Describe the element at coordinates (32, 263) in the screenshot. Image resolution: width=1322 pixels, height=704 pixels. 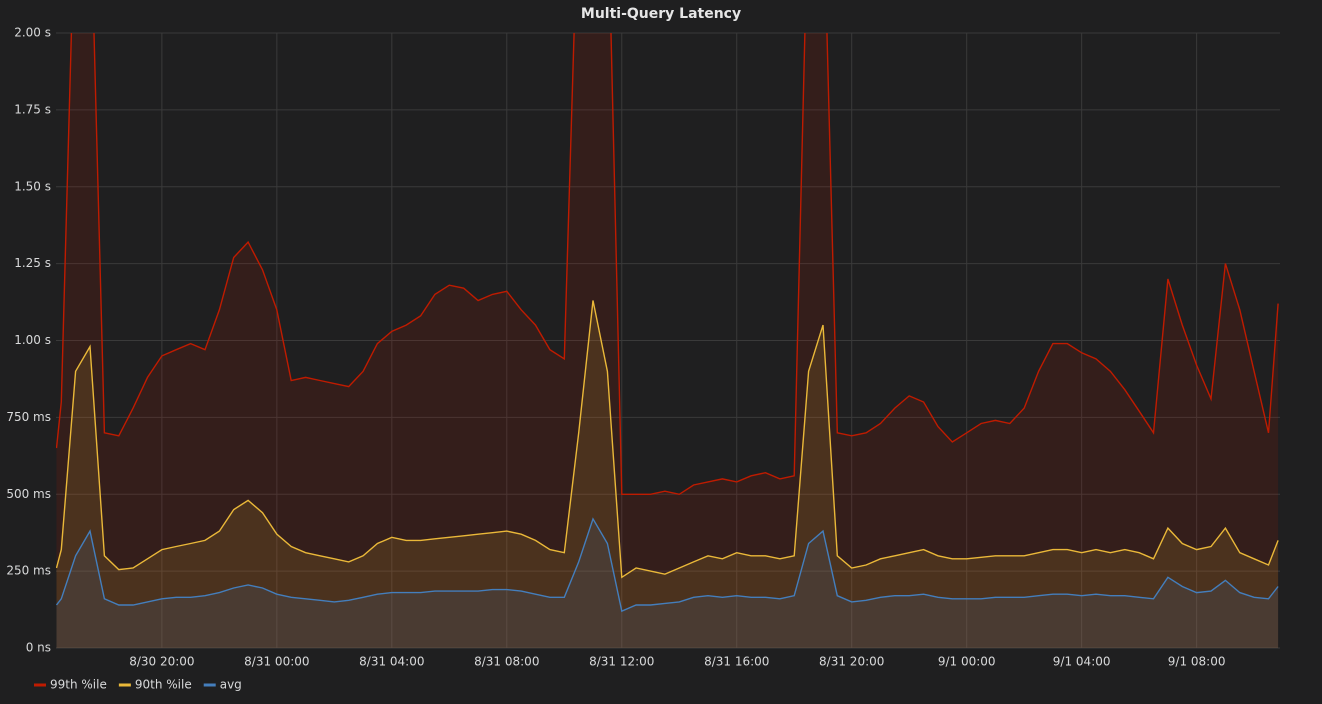
I see `y-tick-label: 1.25 s` at that location.